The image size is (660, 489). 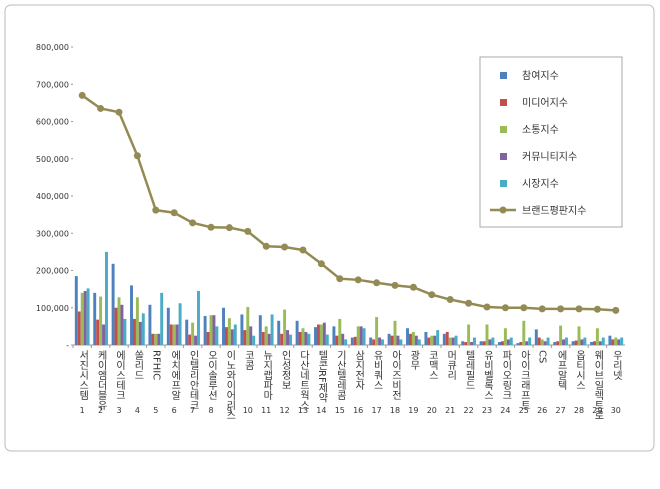 What do you see at coordinates (540, 76) in the screenshot?
I see `legend-label: 참여지수` at bounding box center [540, 76].